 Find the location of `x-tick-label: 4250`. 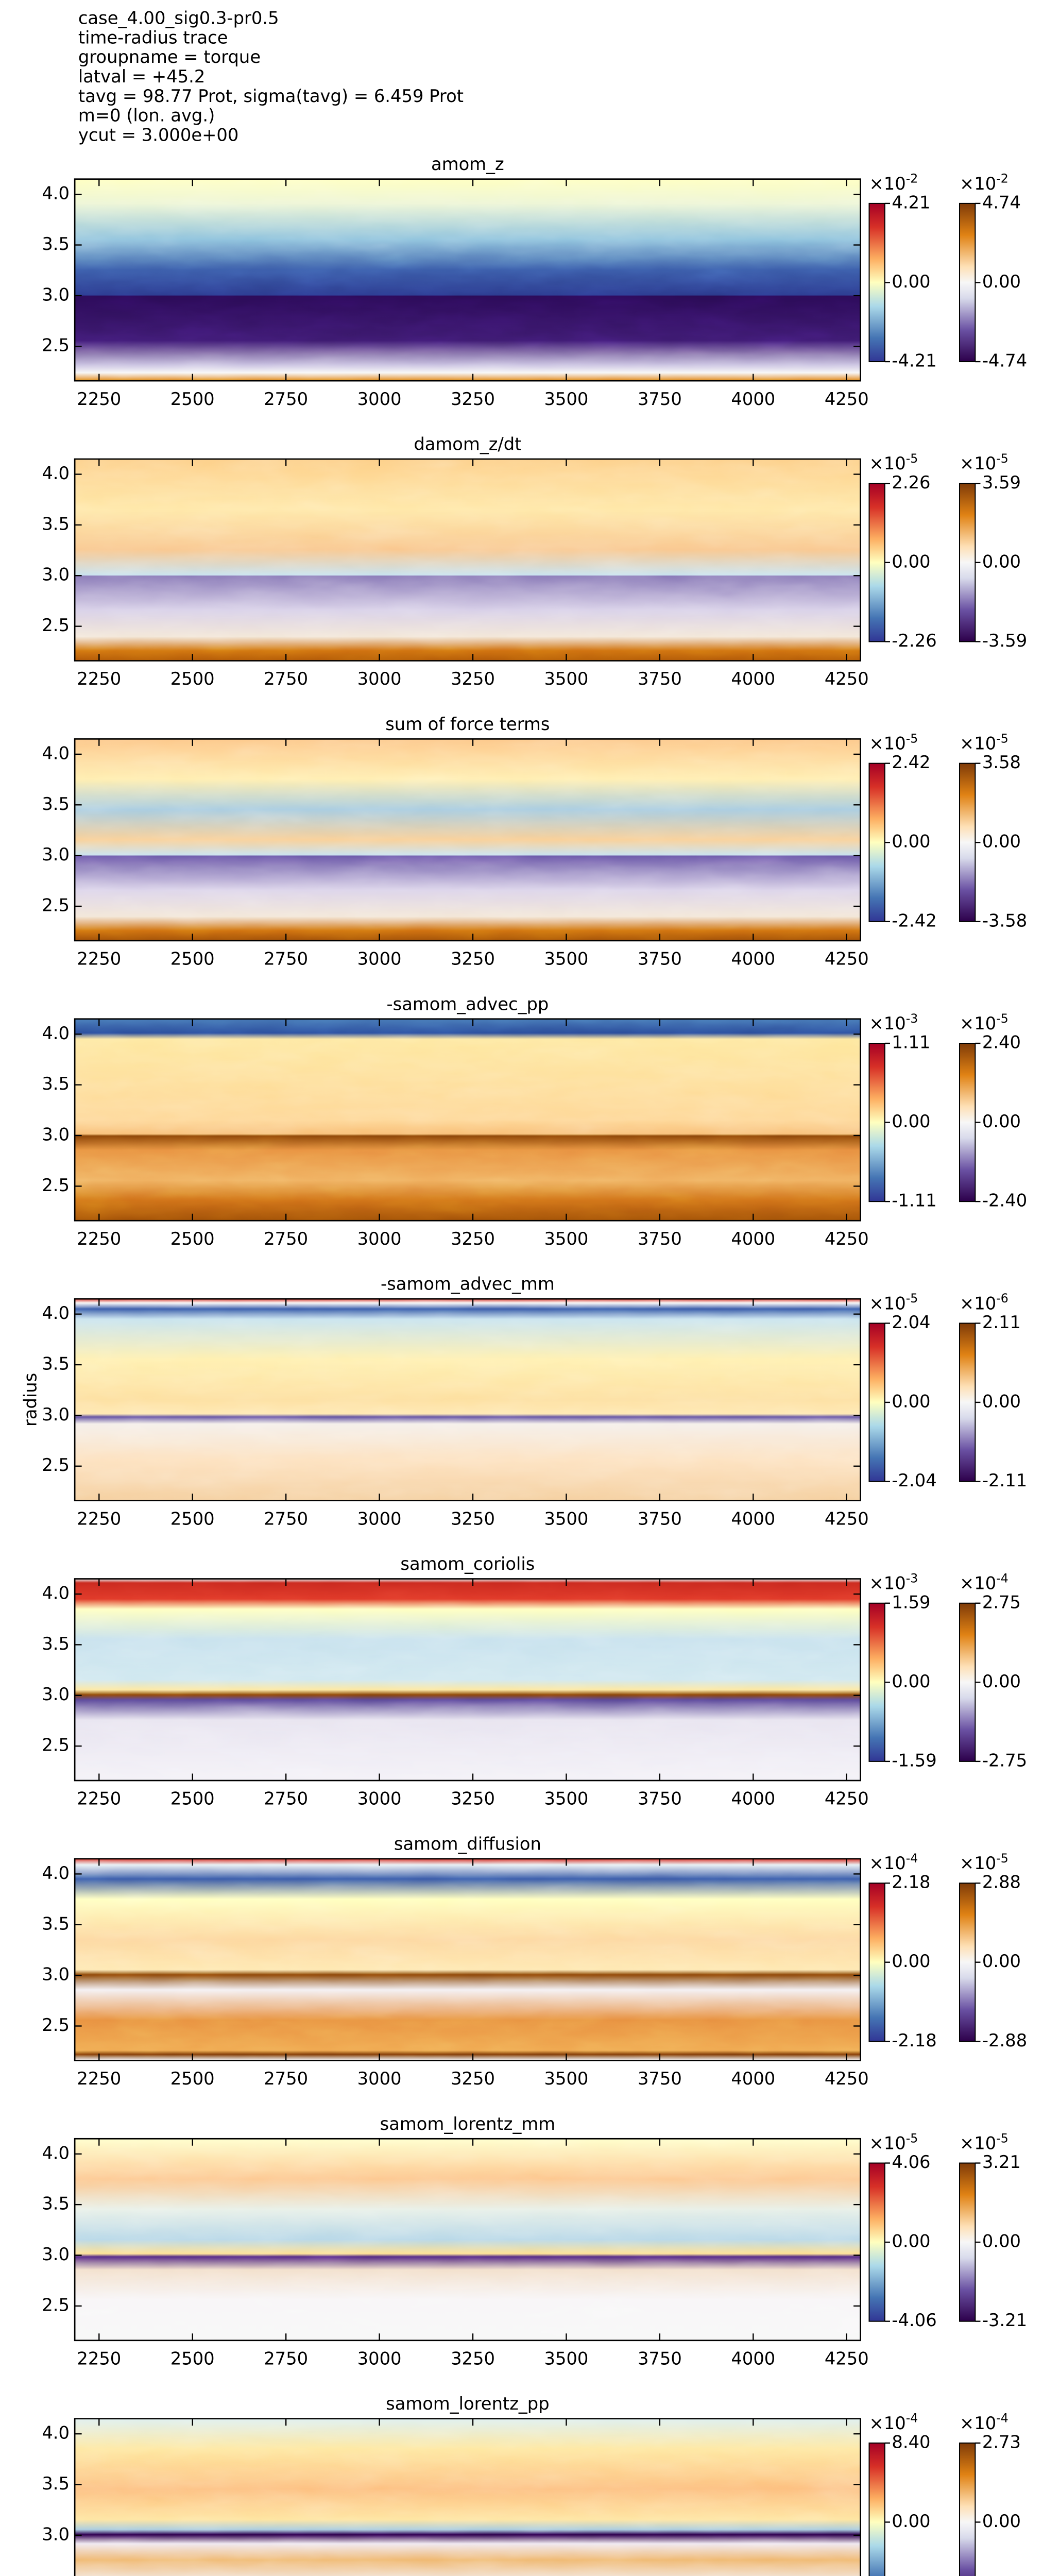

x-tick-label: 4250 is located at coordinates (847, 2079).